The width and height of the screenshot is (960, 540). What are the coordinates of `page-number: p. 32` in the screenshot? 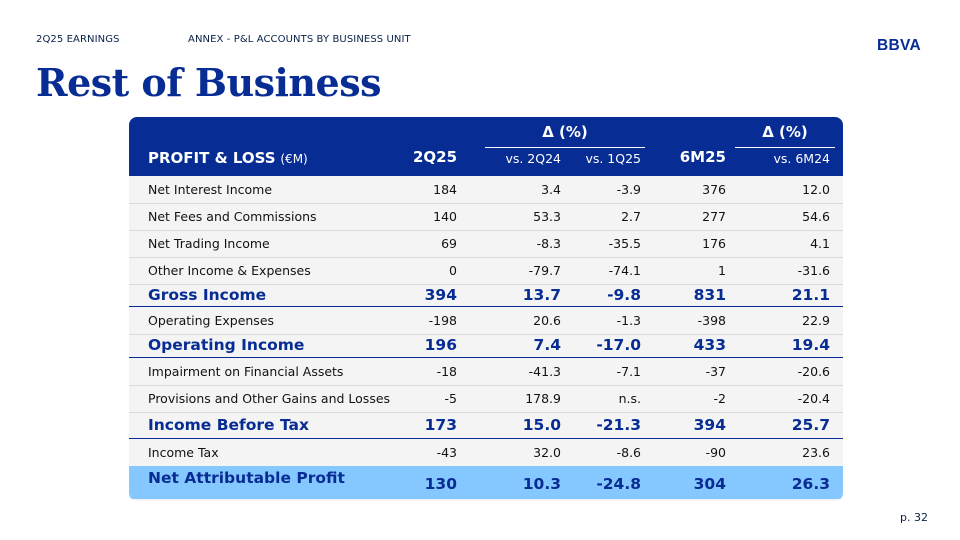 It's located at (914, 517).